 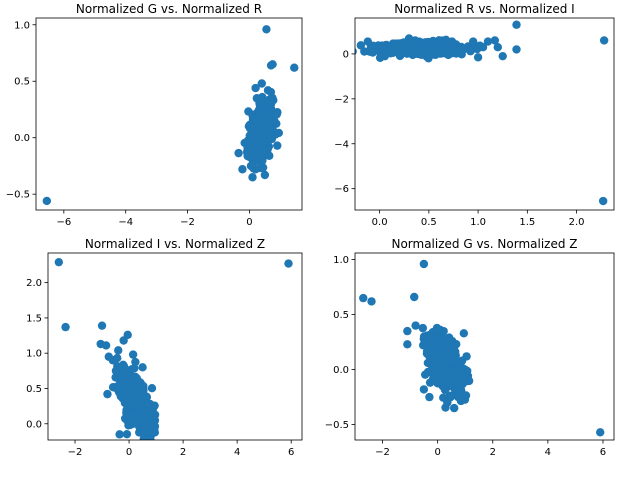 What do you see at coordinates (175, 244) in the screenshot?
I see `chart-title: Normalized I vs. Normalized Z` at bounding box center [175, 244].